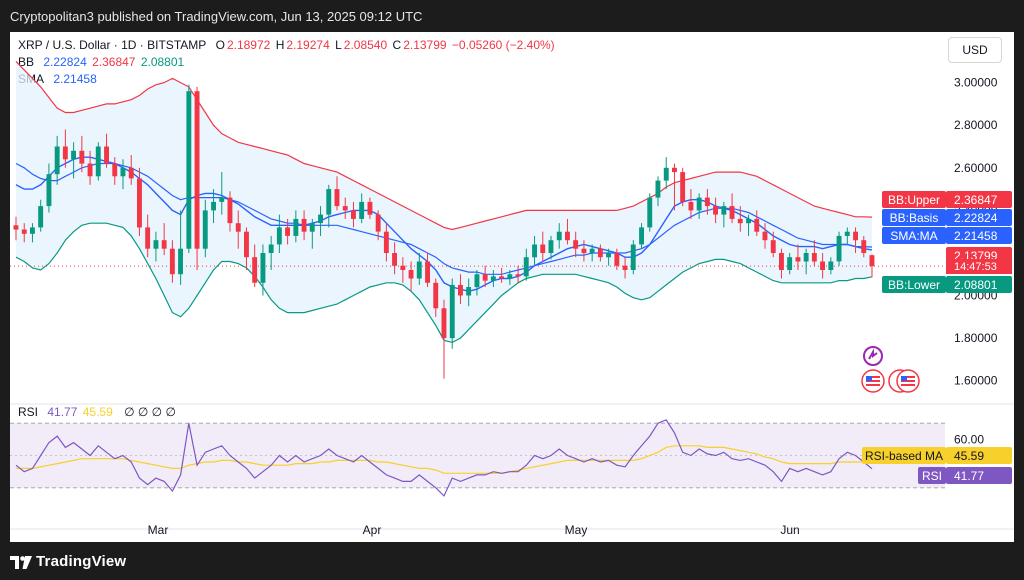 This screenshot has width=1024, height=580. I want to click on currency-button: USD, so click(975, 50).